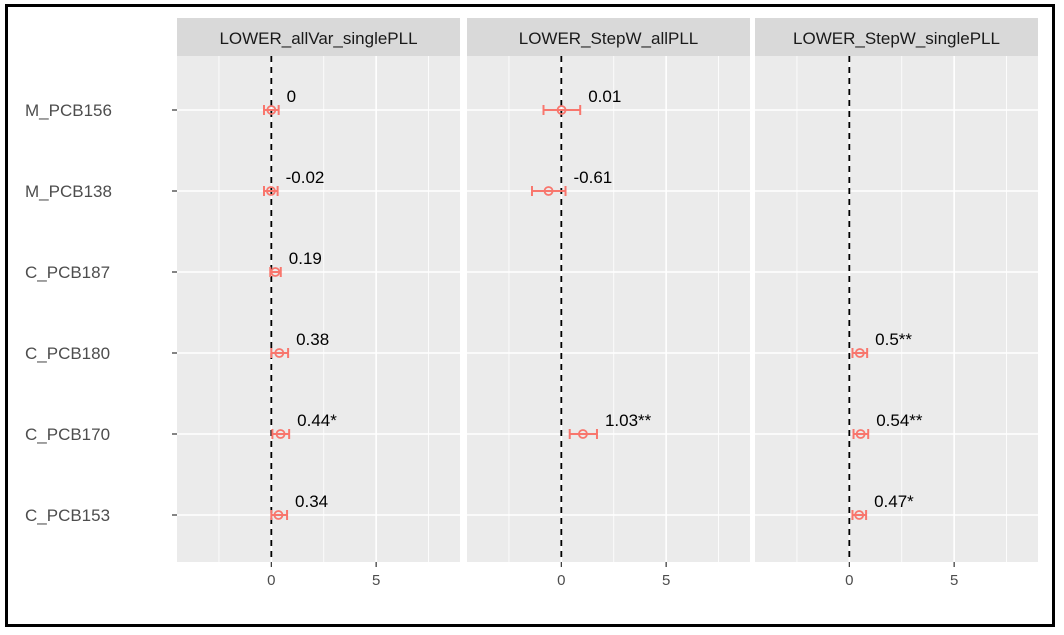  Describe the element at coordinates (312, 339) in the screenshot. I see `value-label: 0.38` at that location.